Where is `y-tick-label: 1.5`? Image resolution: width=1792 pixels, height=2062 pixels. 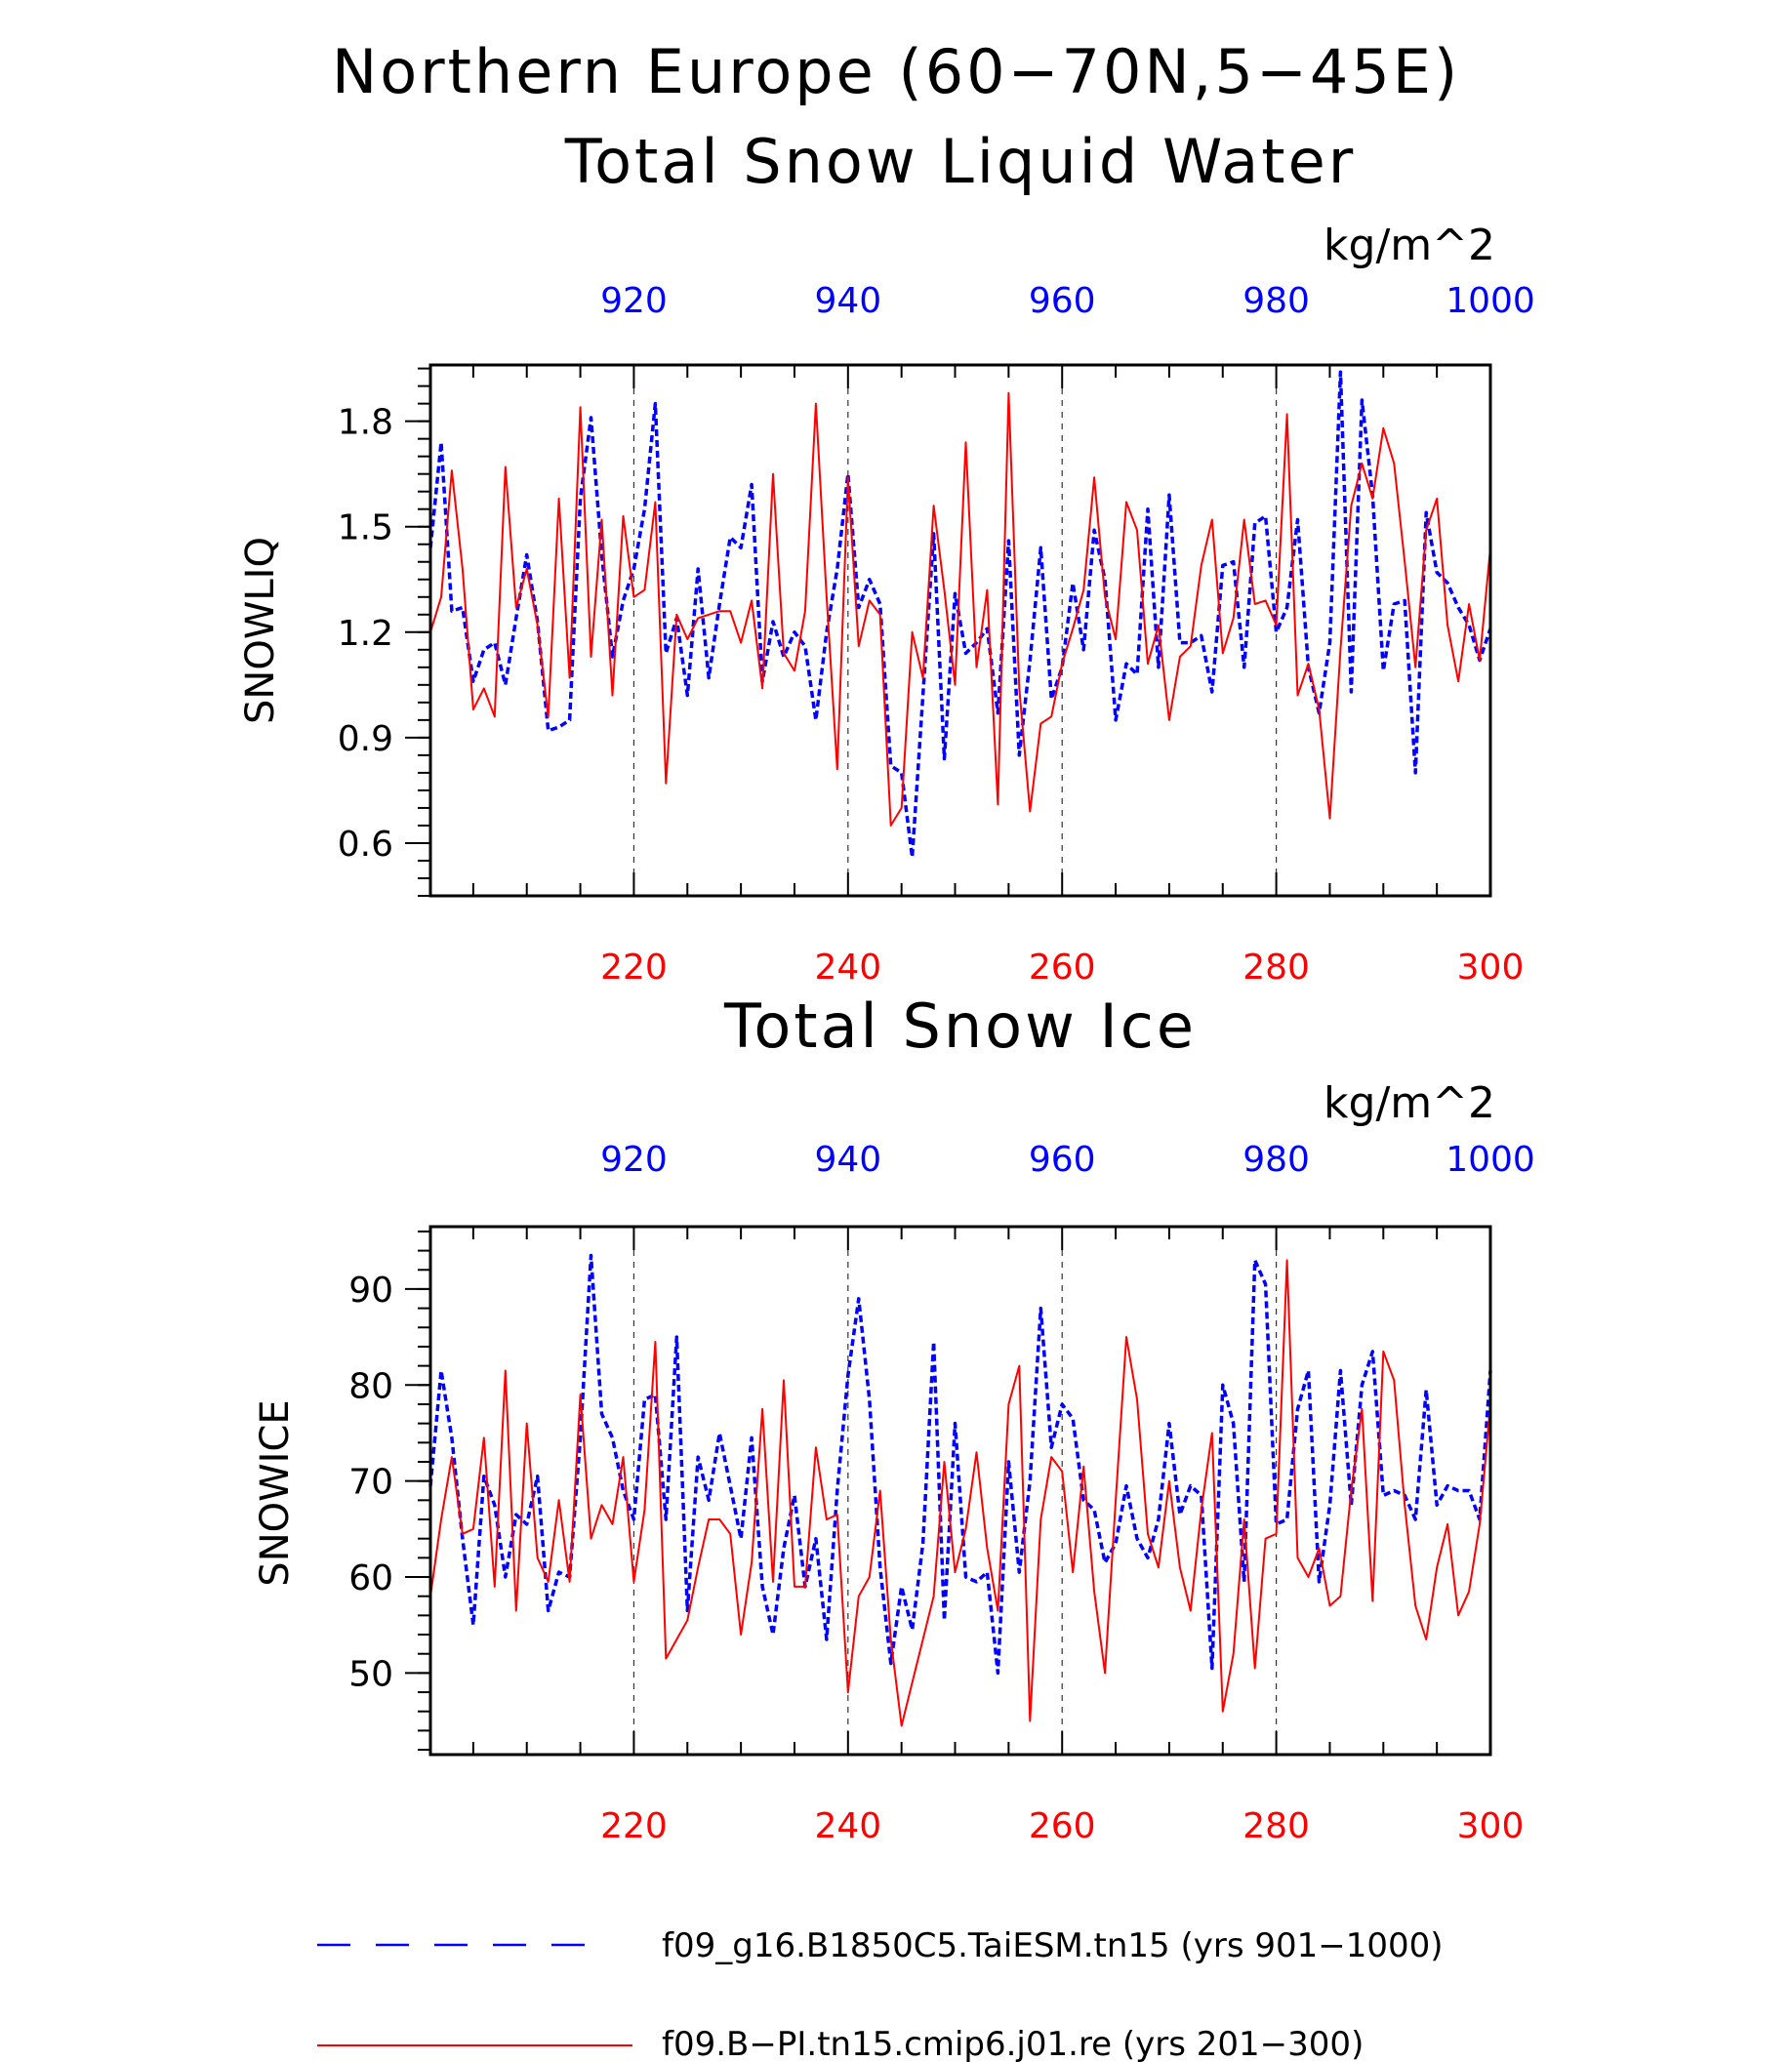 y-tick-label: 1.5 is located at coordinates (365, 528).